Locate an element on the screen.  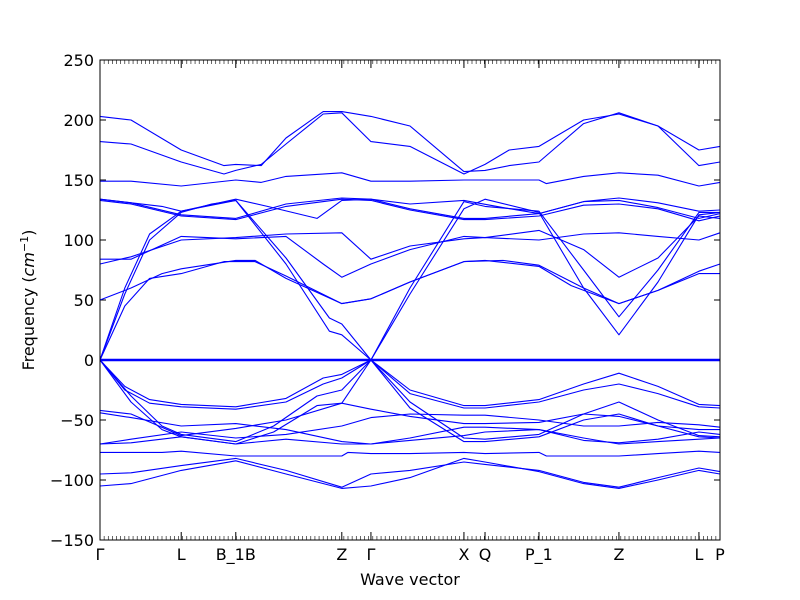
x-tick-label: X is located at coordinates (463, 554).